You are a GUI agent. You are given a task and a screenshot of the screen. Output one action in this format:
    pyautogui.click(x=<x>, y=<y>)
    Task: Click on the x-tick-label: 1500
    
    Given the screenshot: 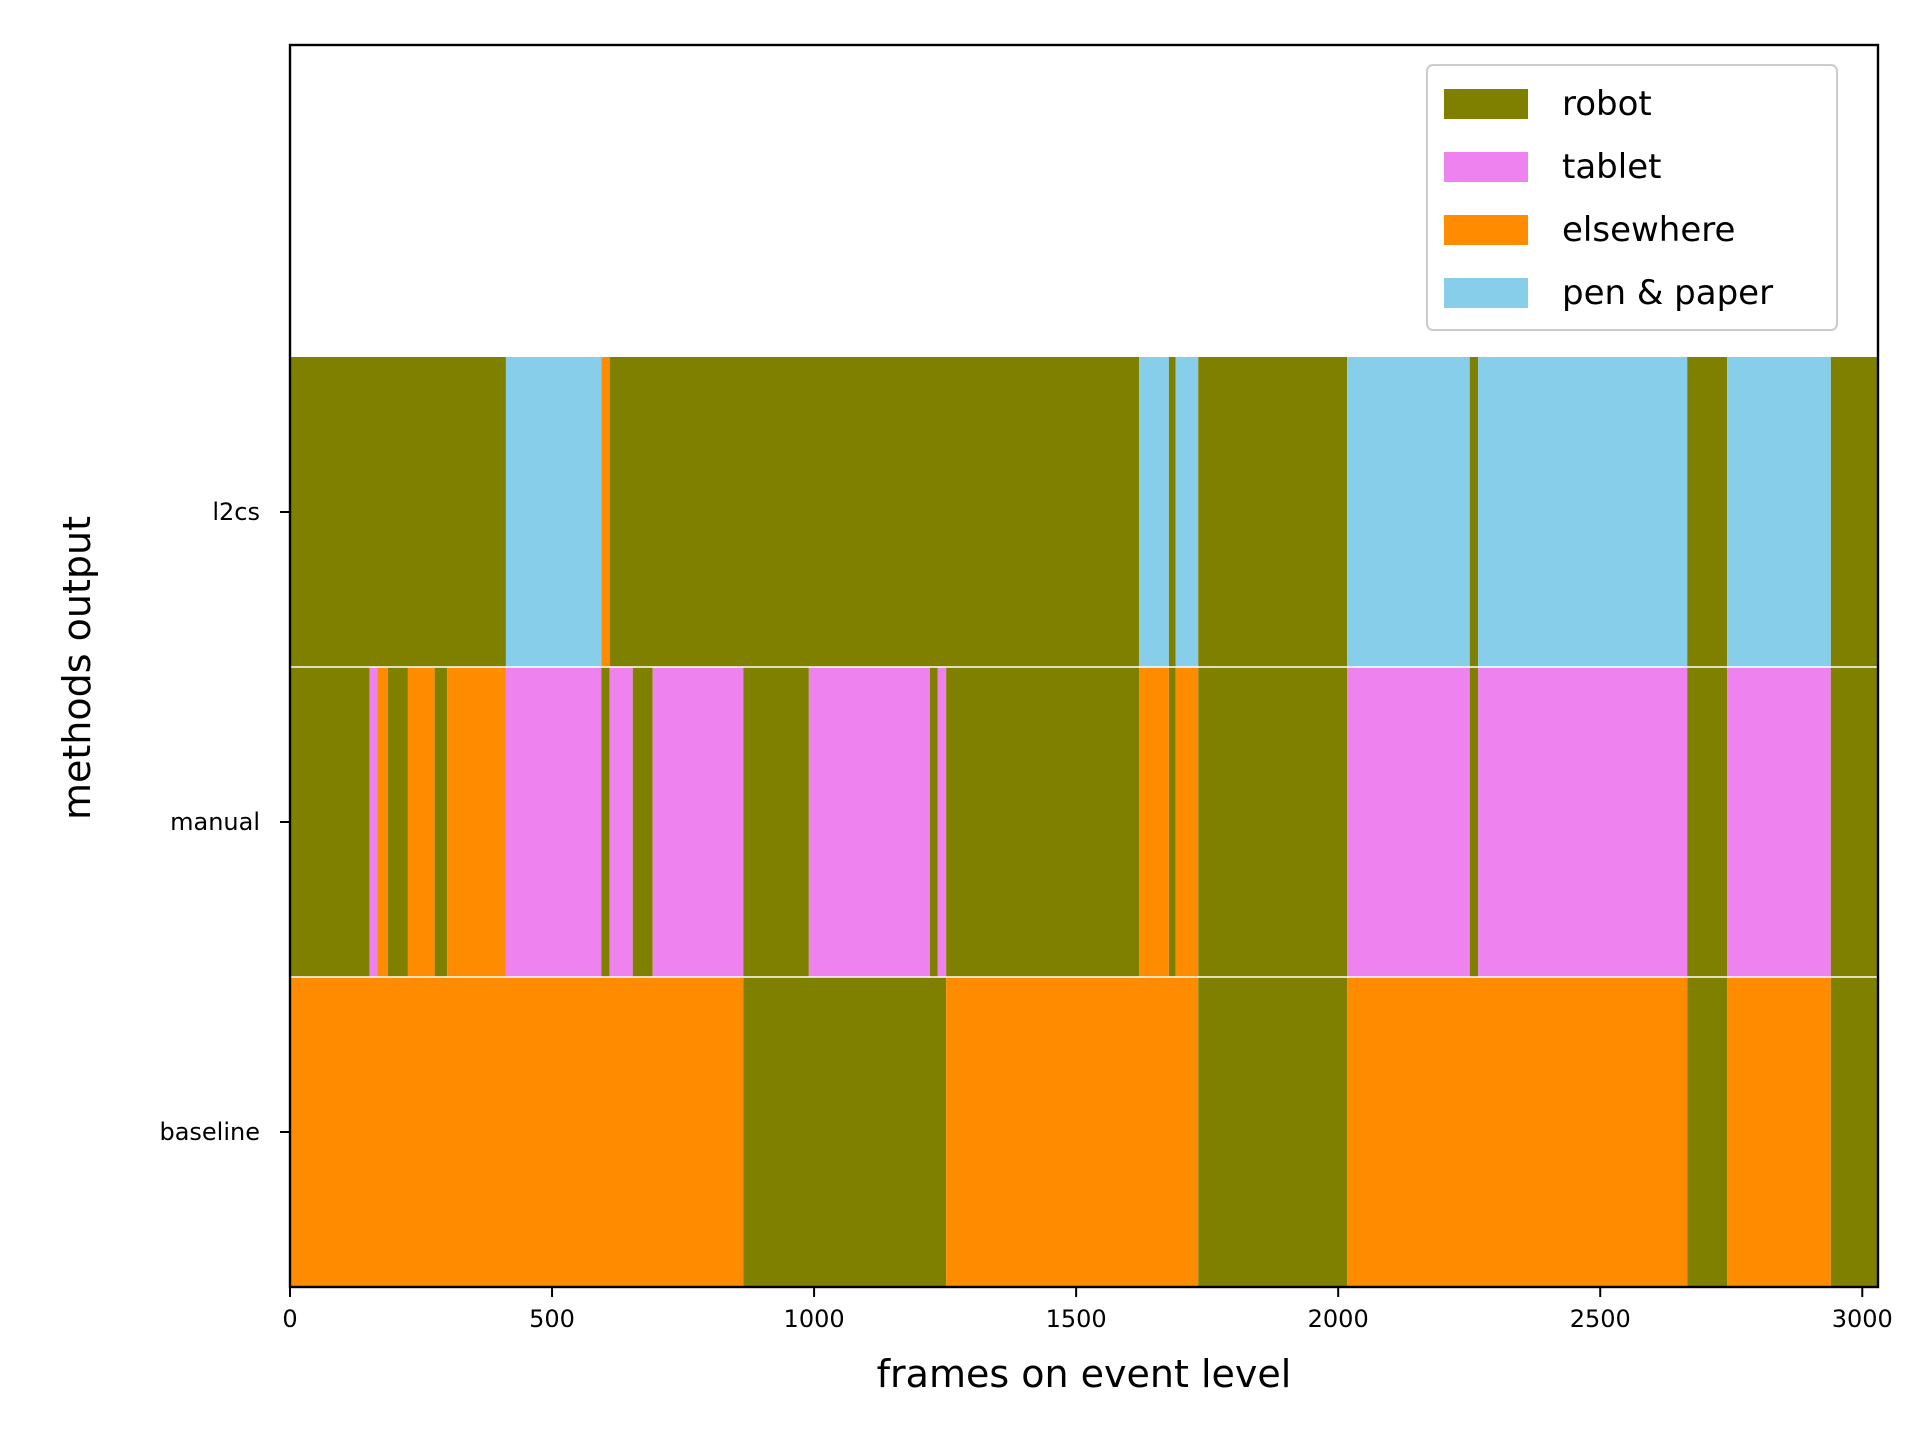 What is the action you would take?
    pyautogui.click(x=1076, y=1319)
    